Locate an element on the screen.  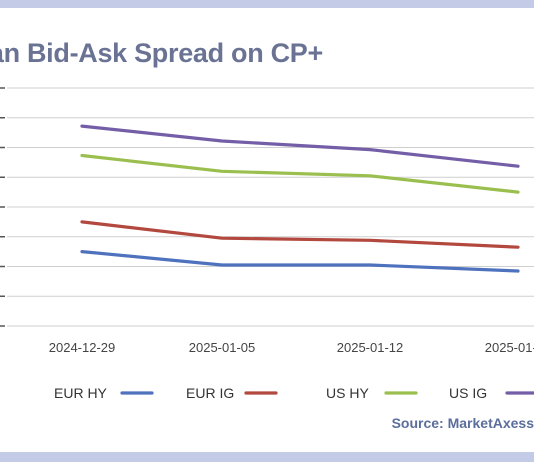
x-tick-label: 2024-12-29 is located at coordinates (82, 347).